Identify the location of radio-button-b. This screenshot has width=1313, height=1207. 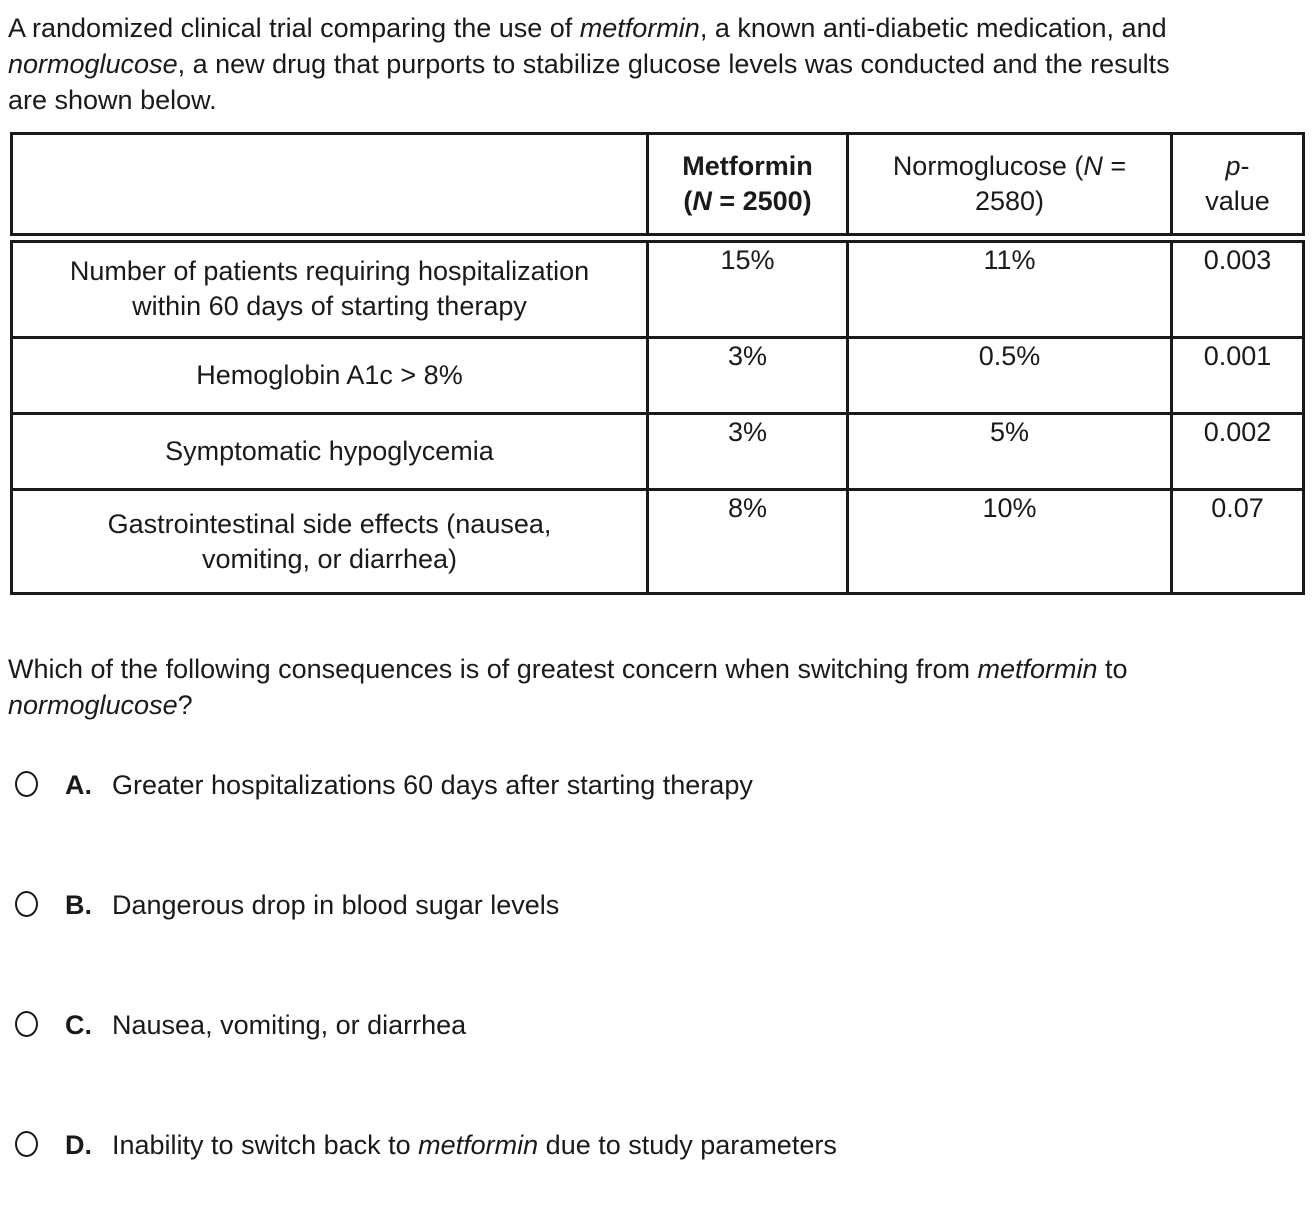
(26, 904).